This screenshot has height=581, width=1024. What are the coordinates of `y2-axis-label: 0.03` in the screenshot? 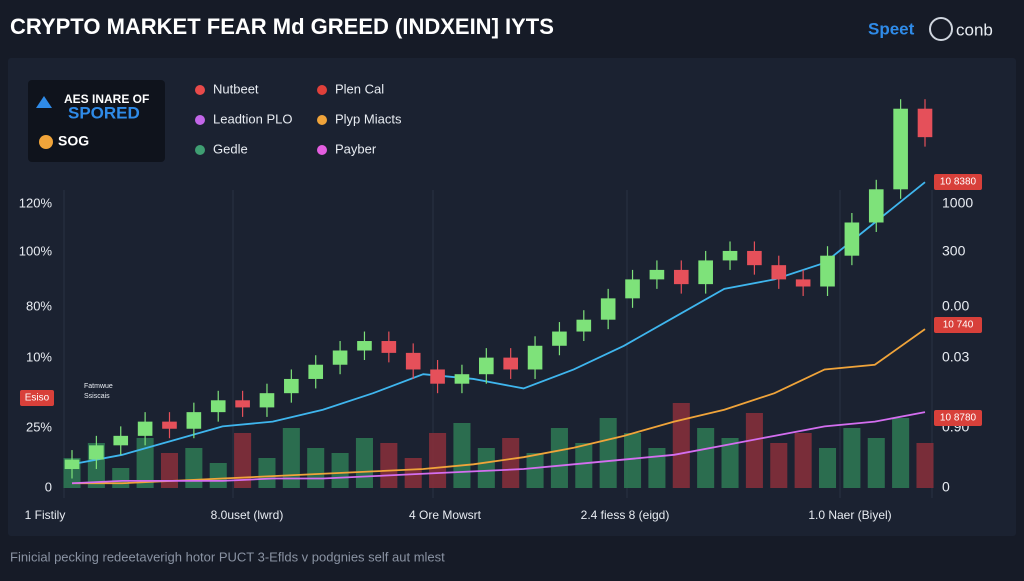 It's located at (955, 357).